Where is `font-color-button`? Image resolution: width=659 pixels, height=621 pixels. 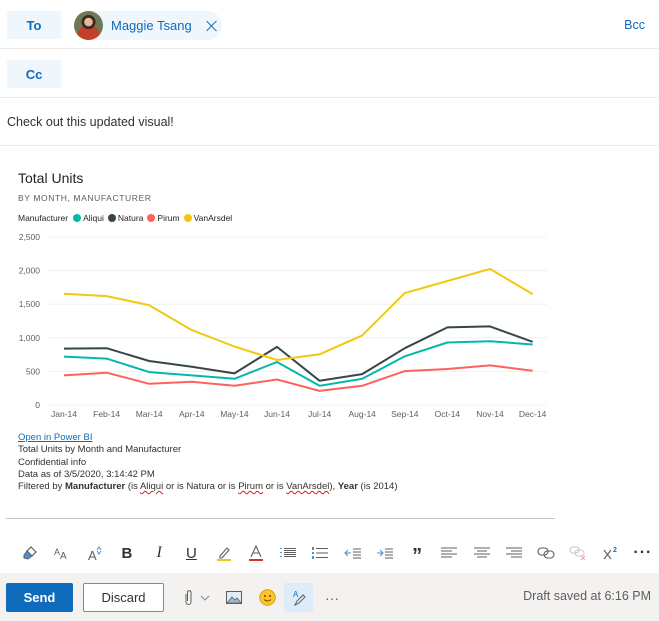 font-color-button is located at coordinates (256, 553).